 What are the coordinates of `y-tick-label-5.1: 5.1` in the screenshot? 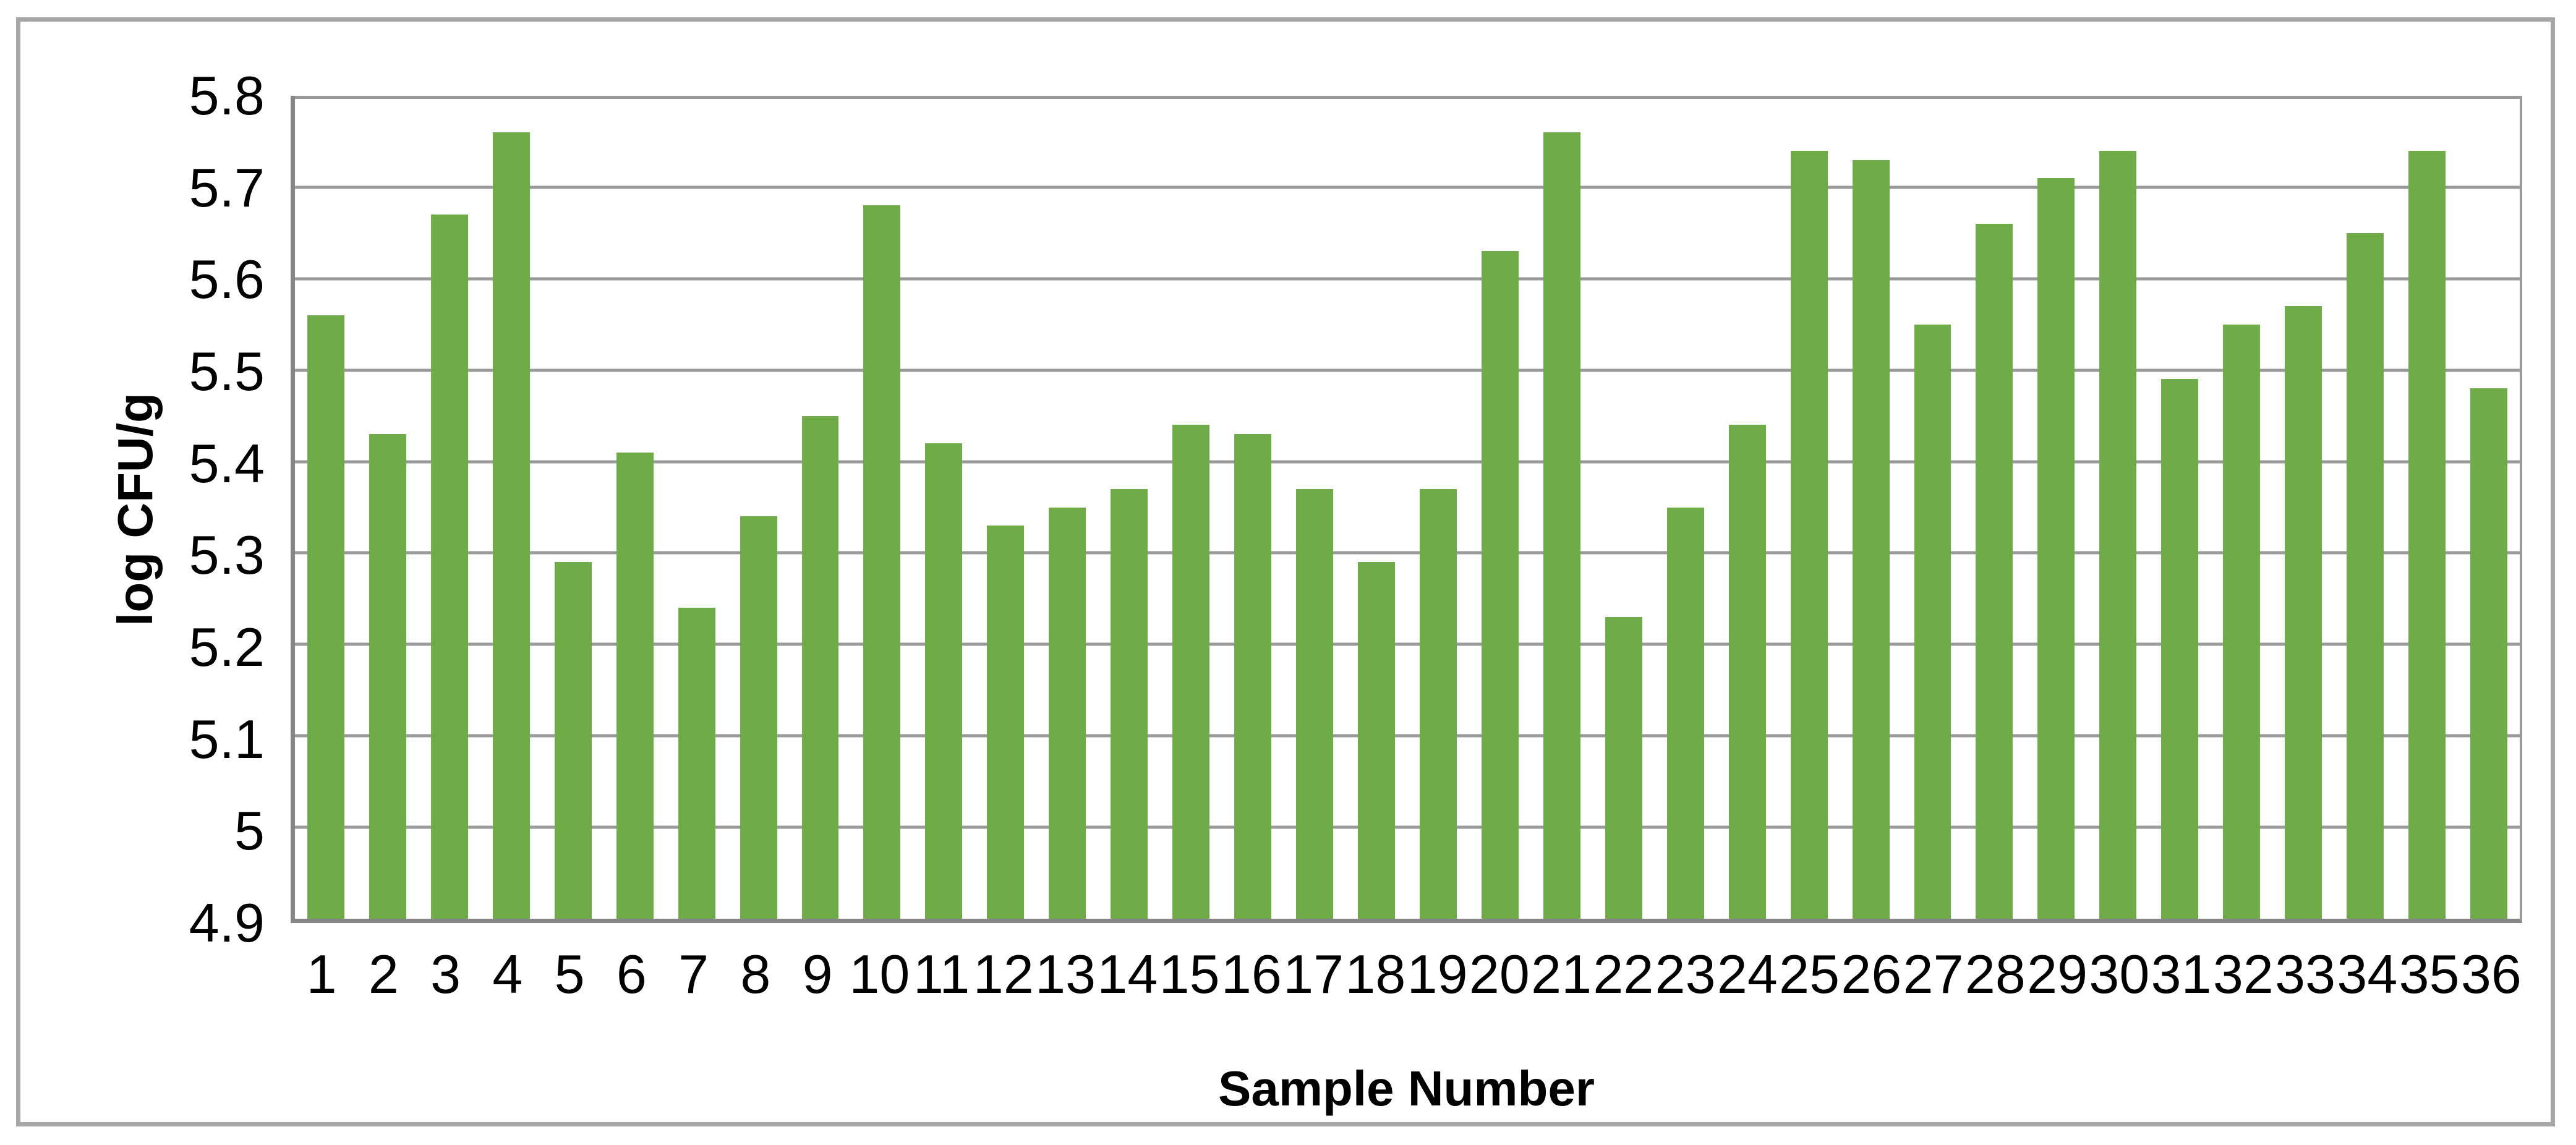 It's located at (227, 739).